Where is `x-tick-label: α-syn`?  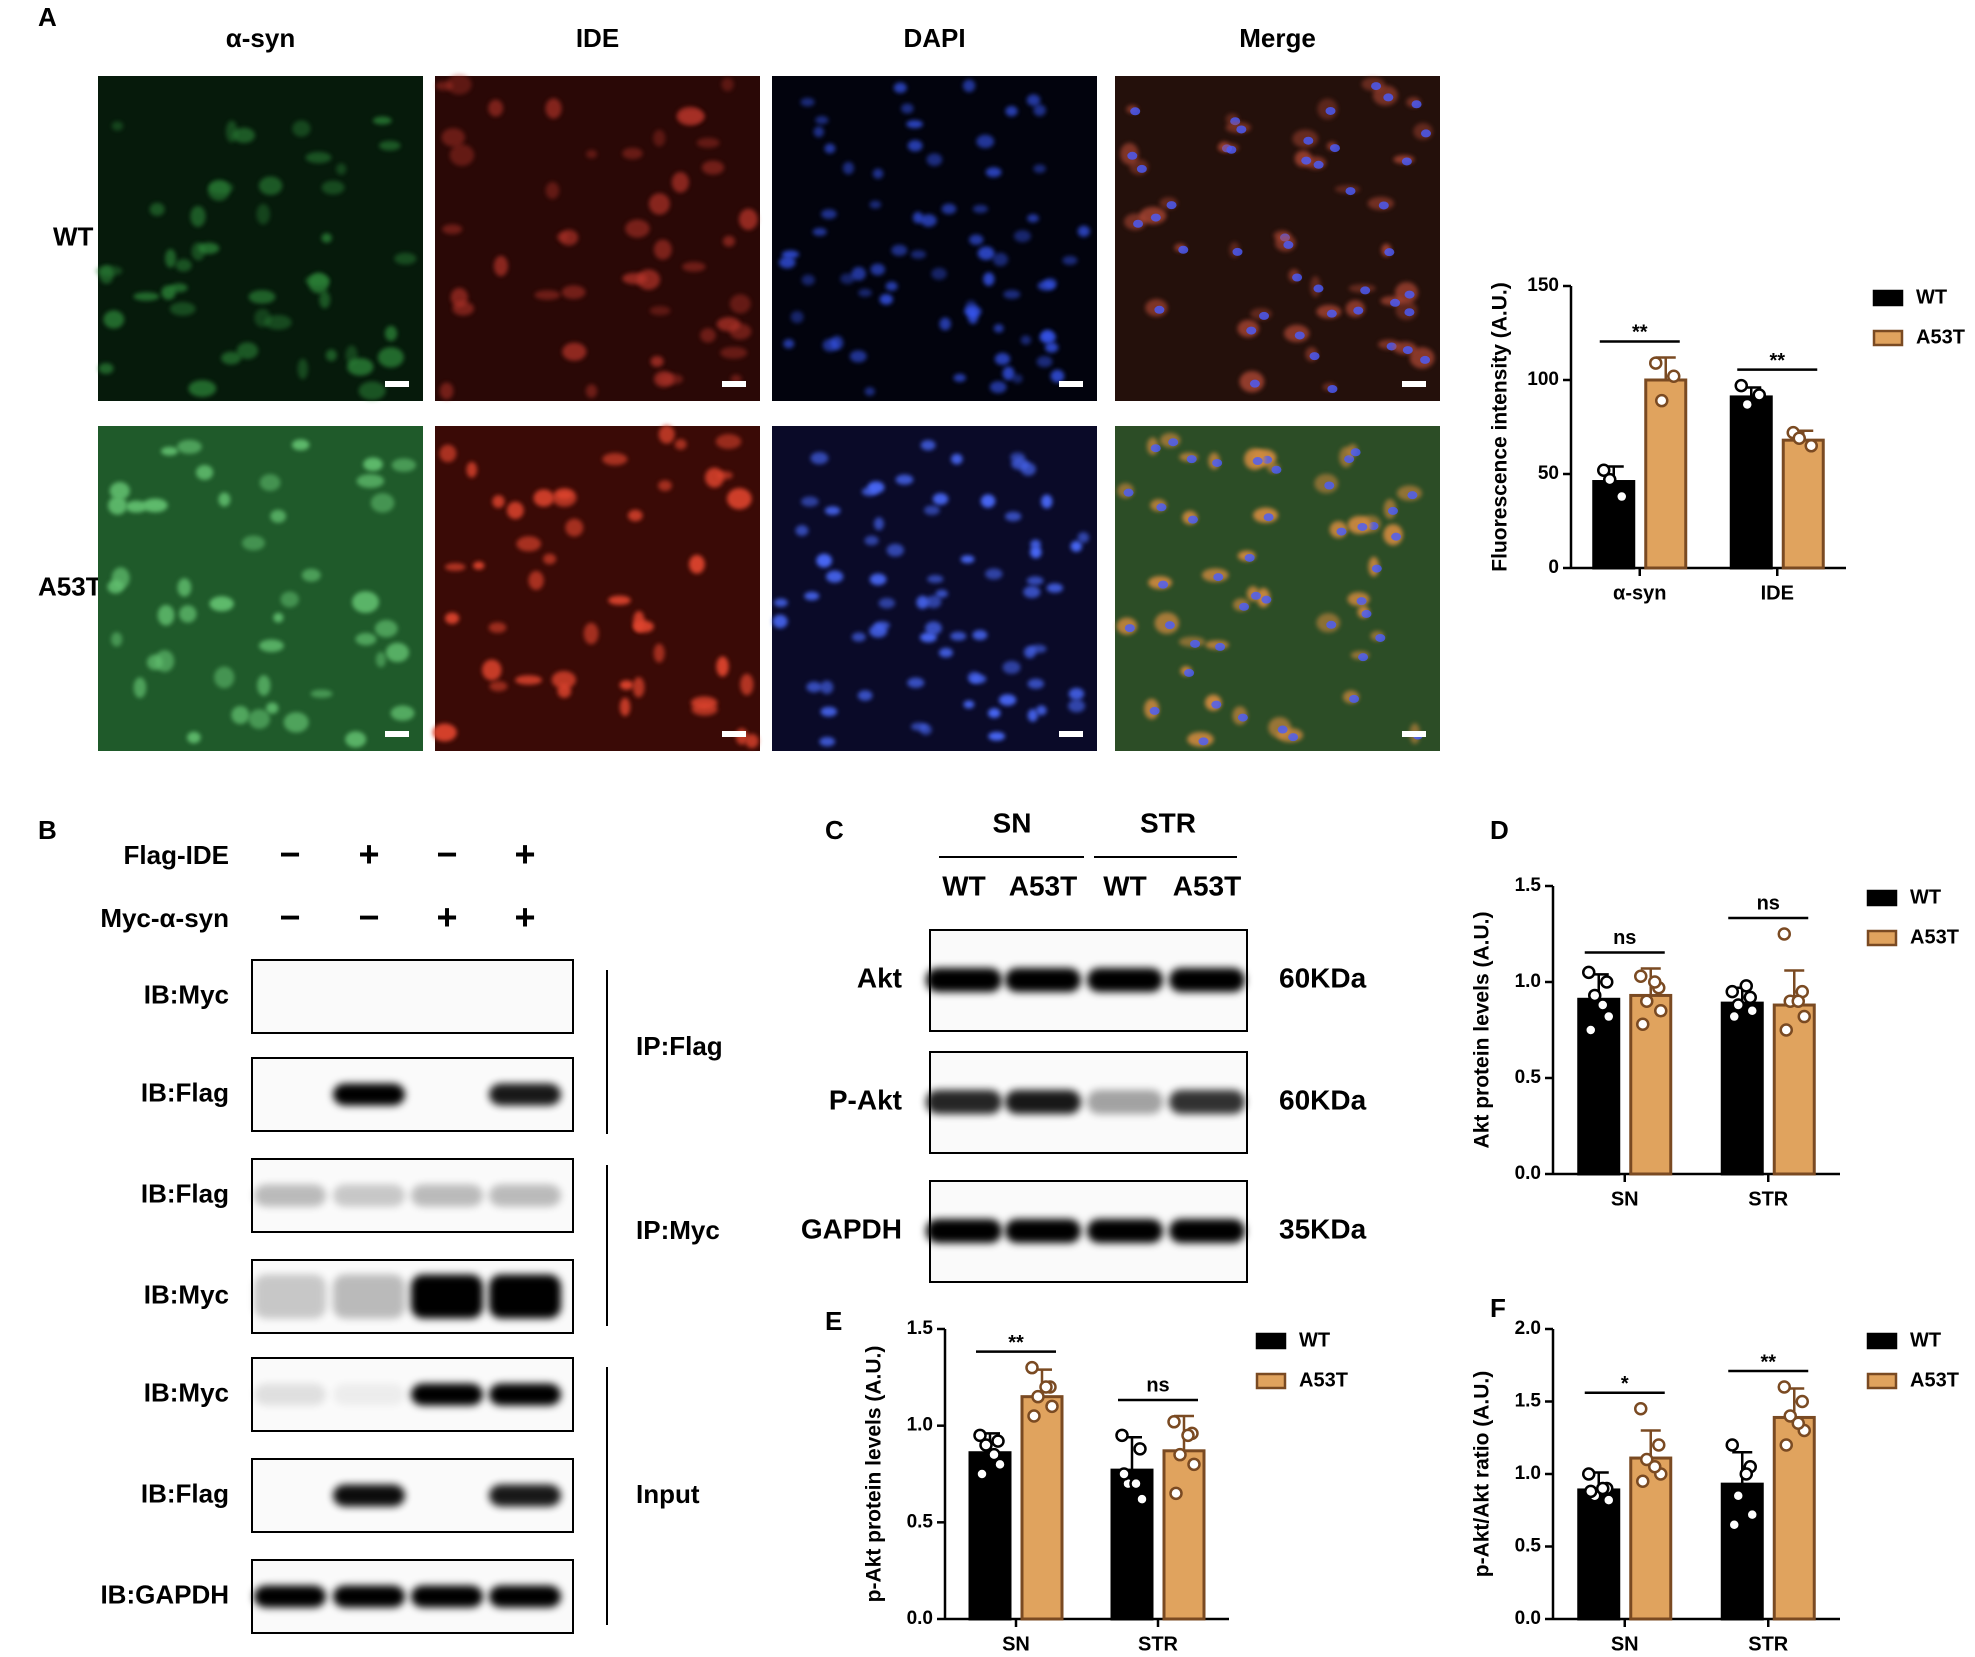 x-tick-label: α-syn is located at coordinates (1639, 593).